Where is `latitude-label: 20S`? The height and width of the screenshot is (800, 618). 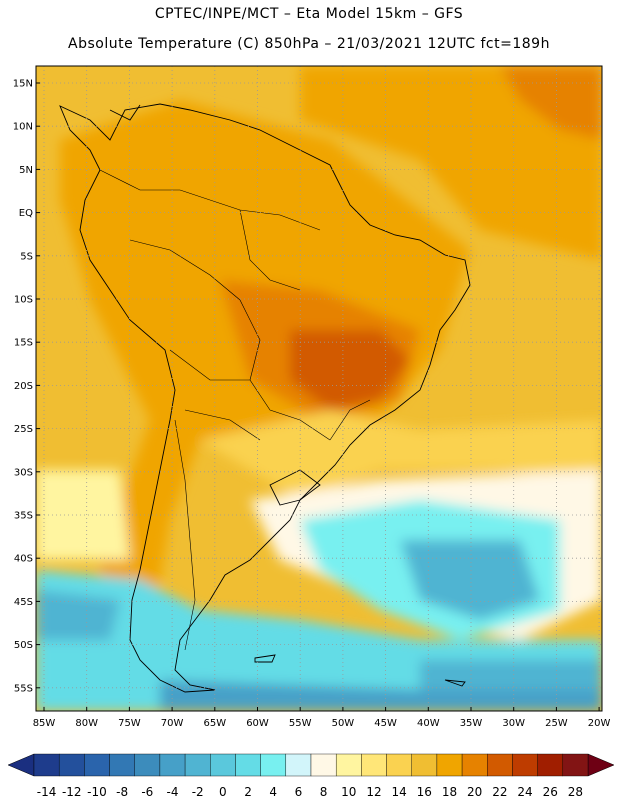
latitude-label: 20S is located at coordinates (23, 386).